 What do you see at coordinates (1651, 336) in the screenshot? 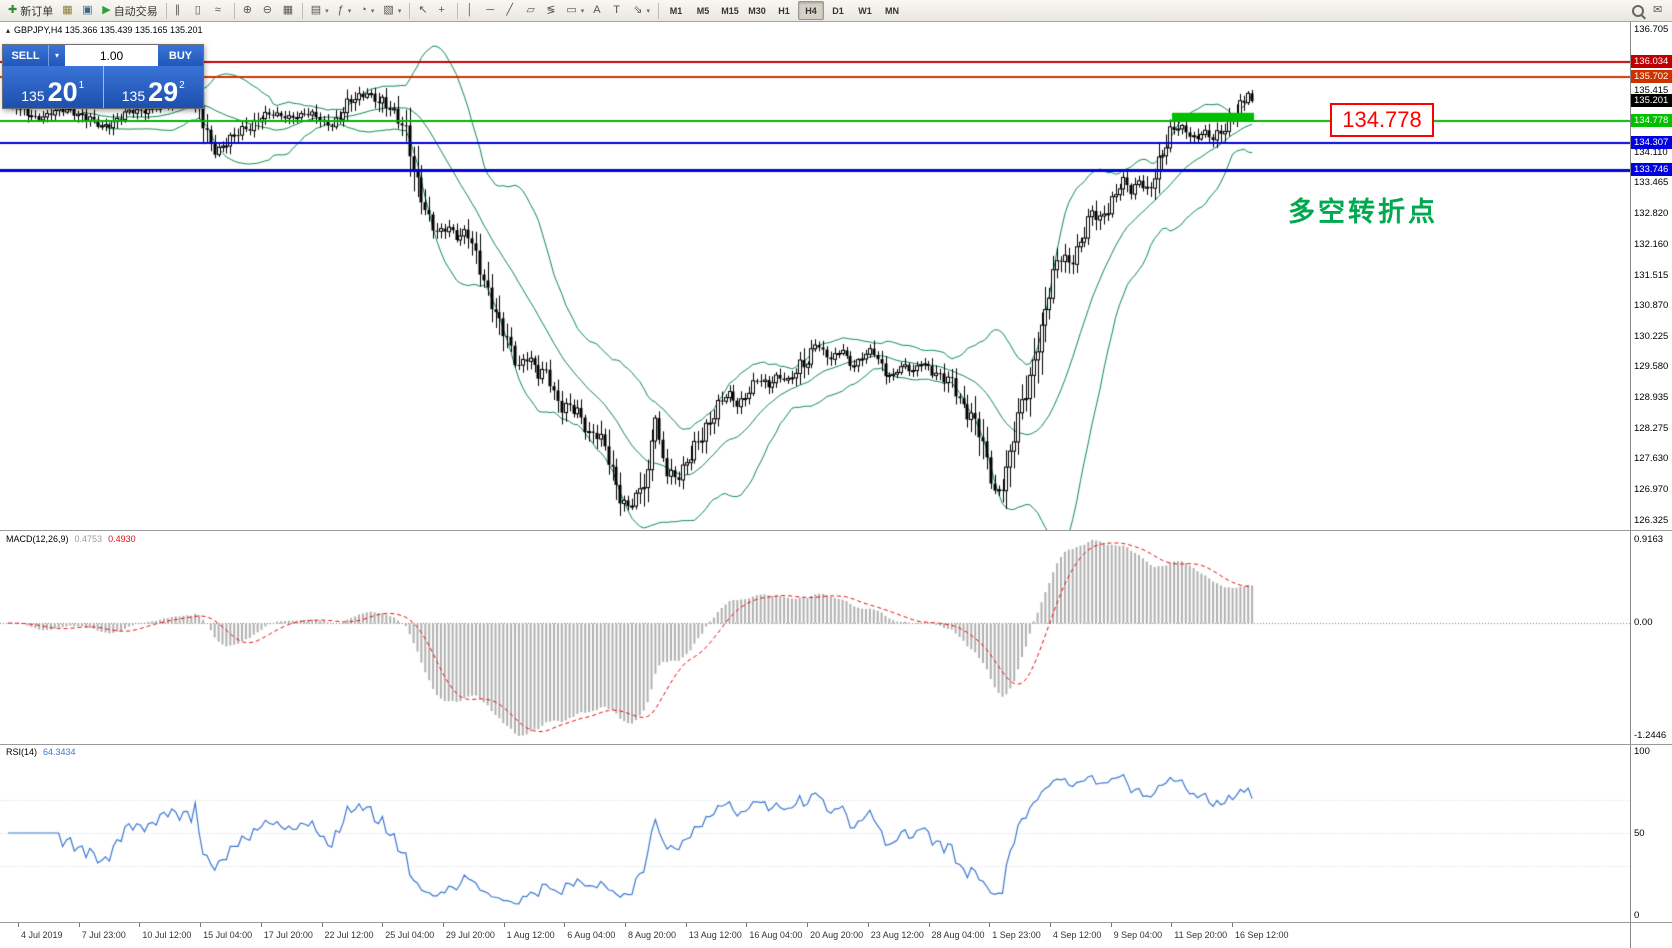
I see `price-tick-label: 130.225` at bounding box center [1651, 336].